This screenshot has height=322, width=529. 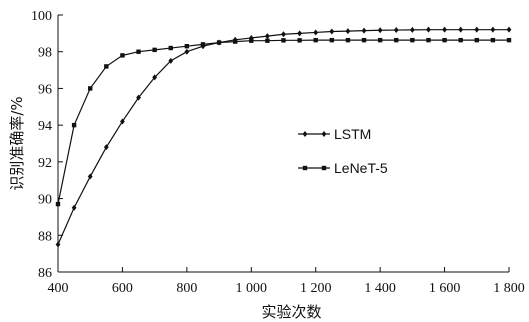 What do you see at coordinates (41, 16) in the screenshot?
I see `y-tick-label: 100` at bounding box center [41, 16].